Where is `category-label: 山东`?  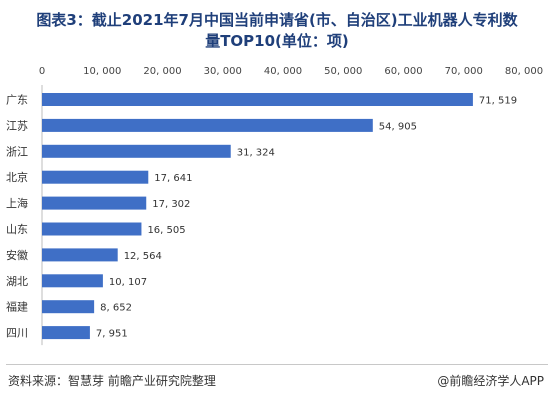 category-label: 山东 is located at coordinates (17, 229).